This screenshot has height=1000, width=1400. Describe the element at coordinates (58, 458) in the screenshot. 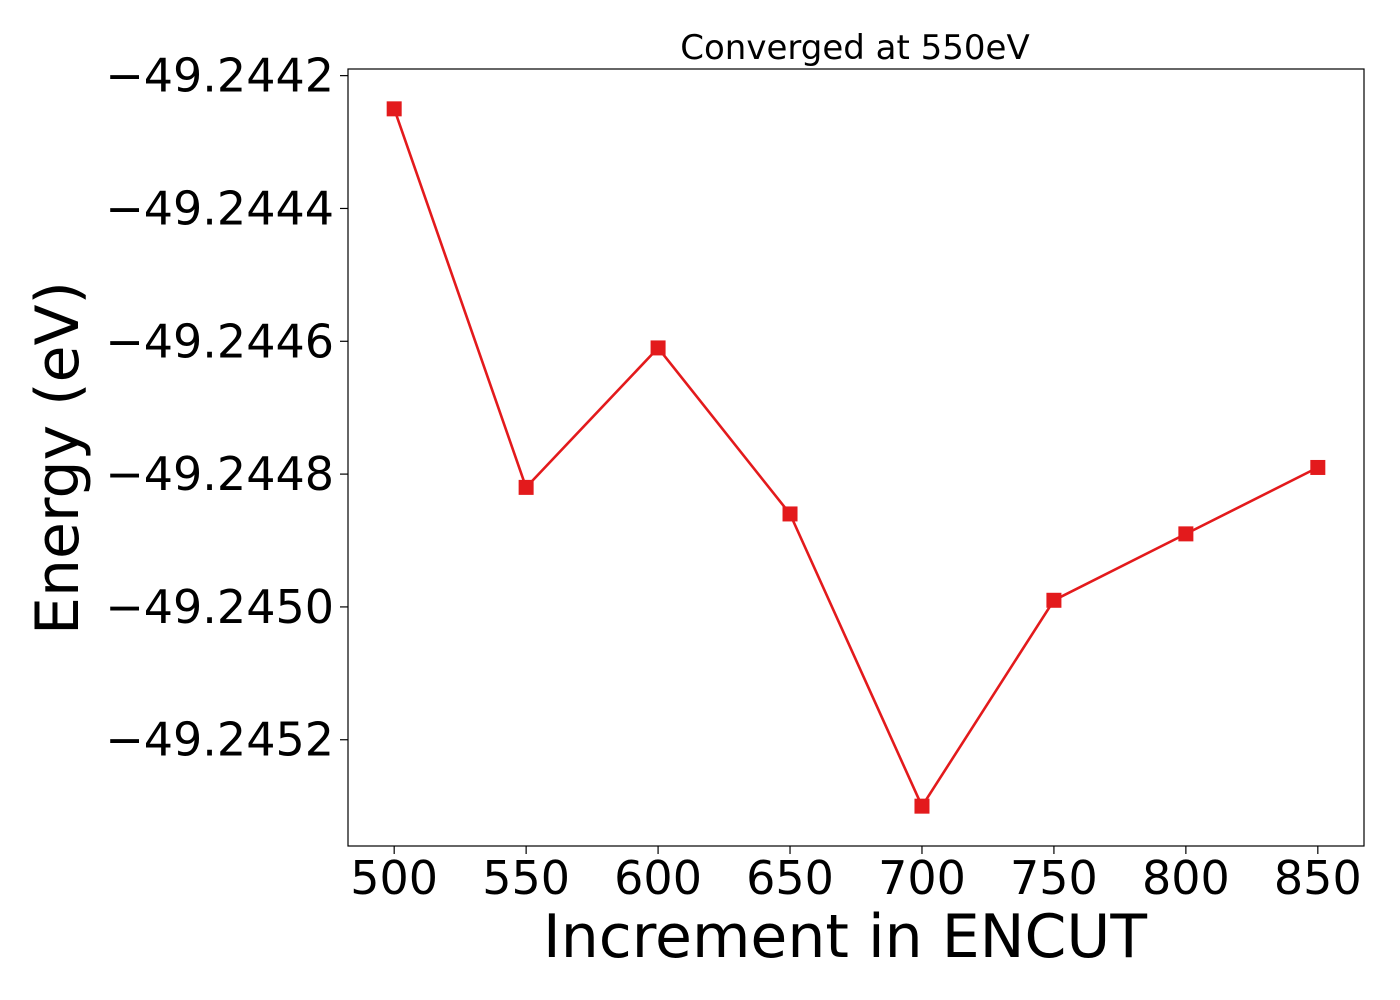

I see `y-axis-label: Energy (eV)` at that location.